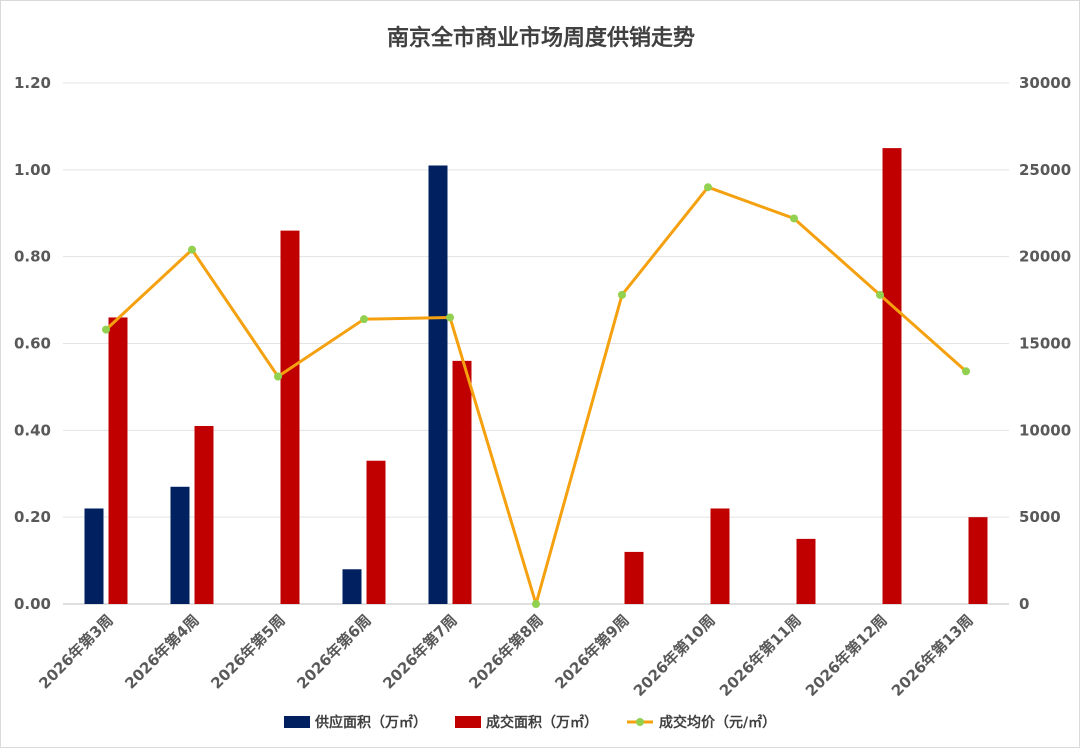 The image size is (1080, 749). What do you see at coordinates (32, 83) in the screenshot?
I see `left-tick-label: 1.20` at bounding box center [32, 83].